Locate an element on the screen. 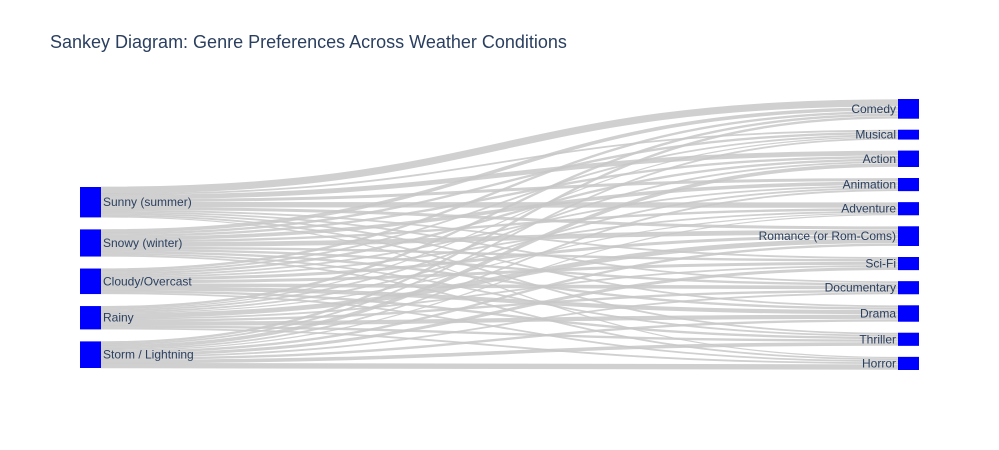 This screenshot has width=999, height=450. link-storm-lightning-to-horror is located at coordinates (499, 366).